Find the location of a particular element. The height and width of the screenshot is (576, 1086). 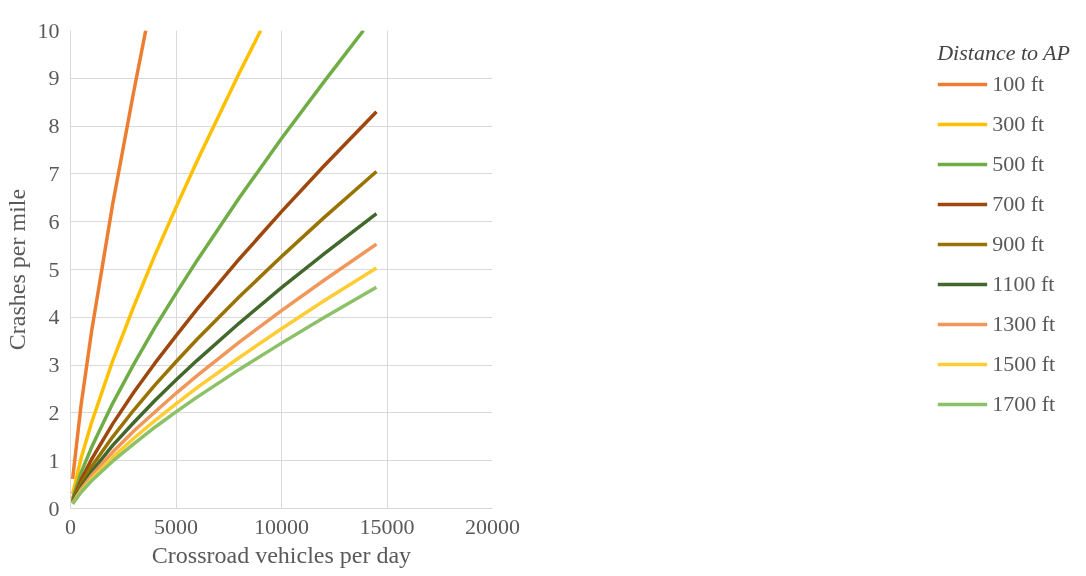

x-axis-title: Crossroad vehicles per day is located at coordinates (281, 554).